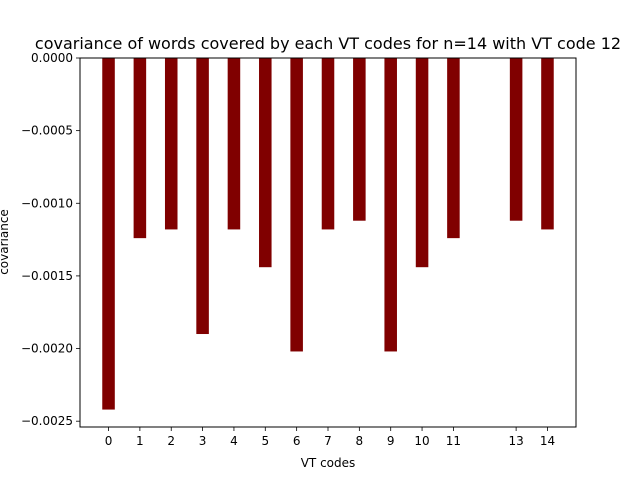 This screenshot has width=640, height=484. Describe the element at coordinates (265, 441) in the screenshot. I see `x-tick-label-5: 5` at that location.